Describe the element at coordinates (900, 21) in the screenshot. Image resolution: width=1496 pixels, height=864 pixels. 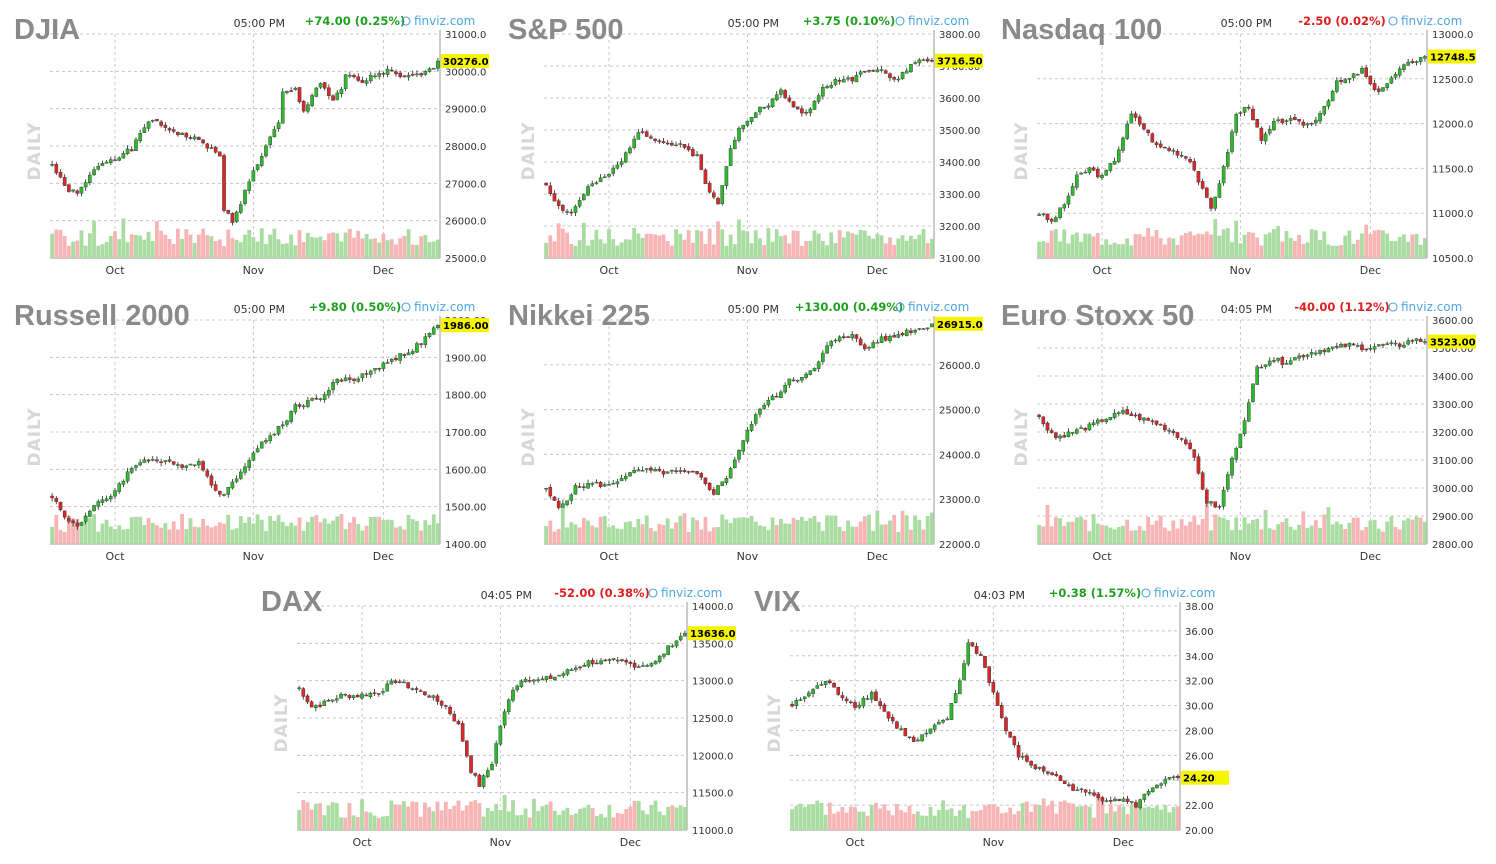
I see `finviz-logo-icon` at that location.